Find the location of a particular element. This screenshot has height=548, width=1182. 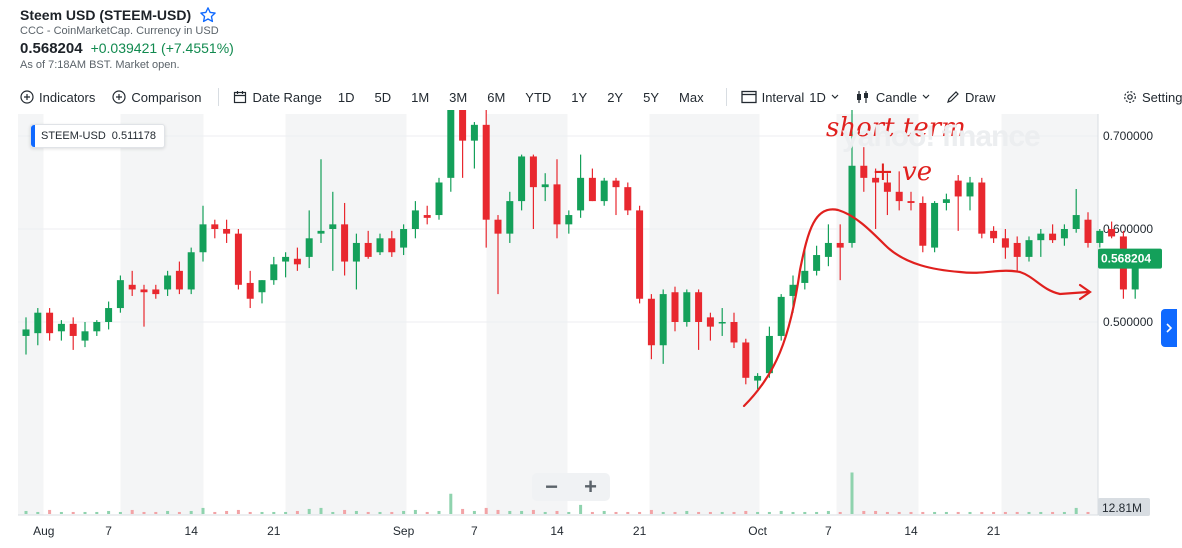

annotation-text-line2: + ve is located at coordinates (902, 172).